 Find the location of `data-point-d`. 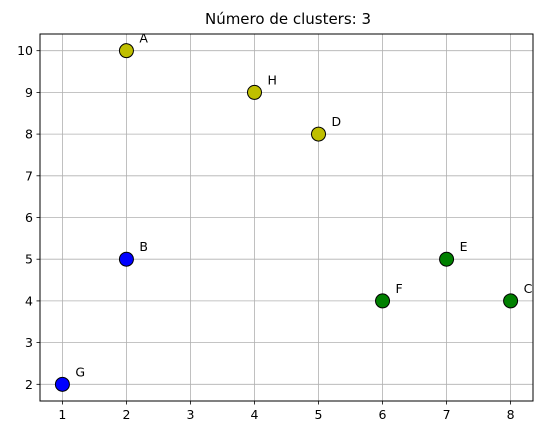

data-point-d is located at coordinates (319, 134).